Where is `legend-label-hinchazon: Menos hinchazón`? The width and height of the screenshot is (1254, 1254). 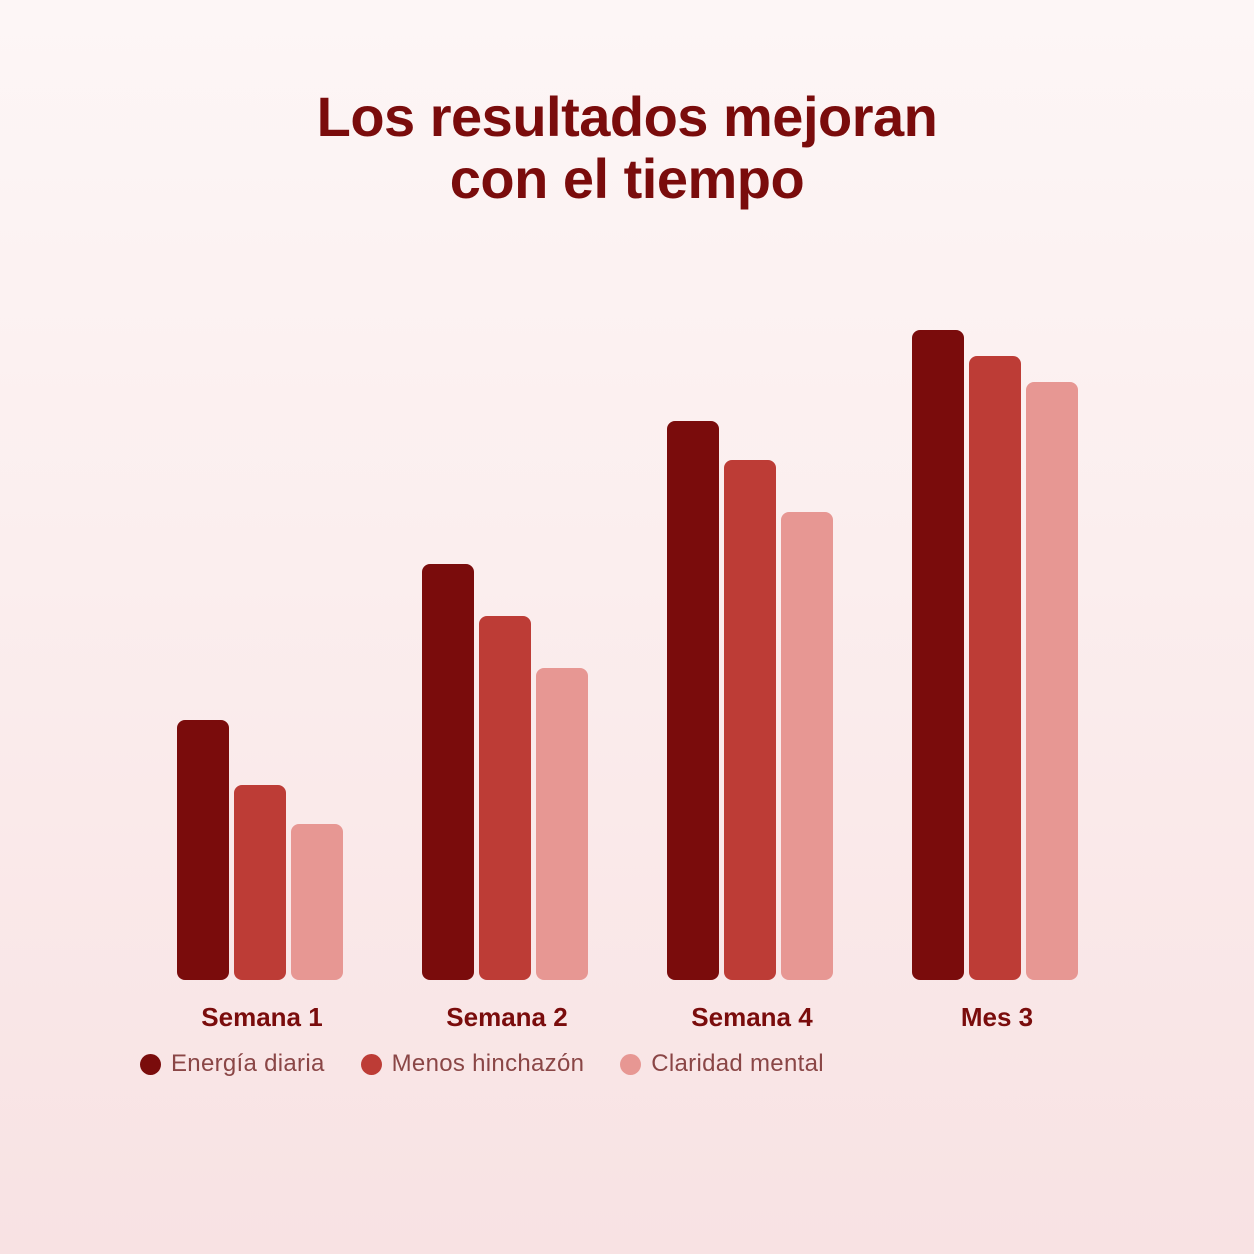 legend-label-hinchazon: Menos hinchazón is located at coordinates (488, 1063).